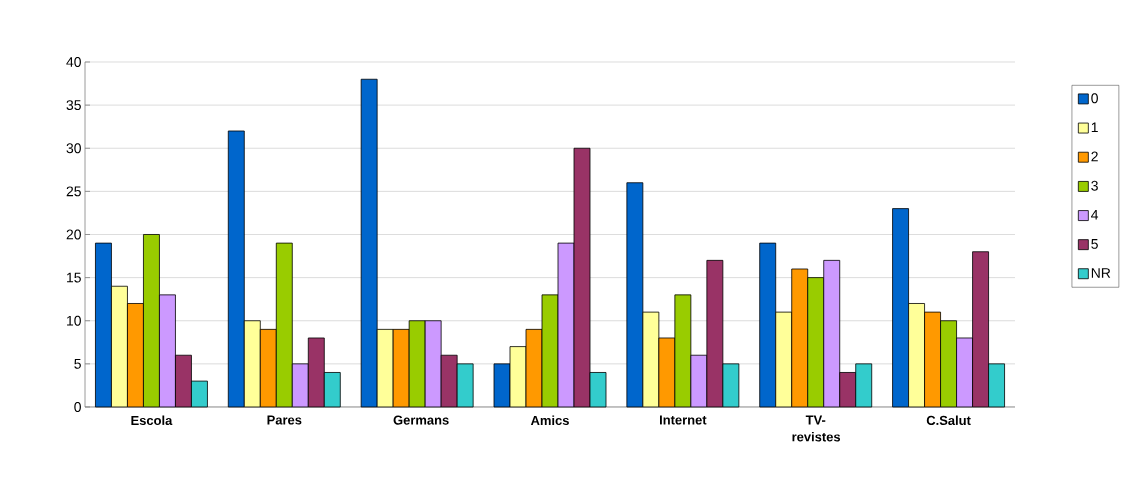 The height and width of the screenshot is (481, 1133). I want to click on y-tick-label: 20, so click(73, 234).